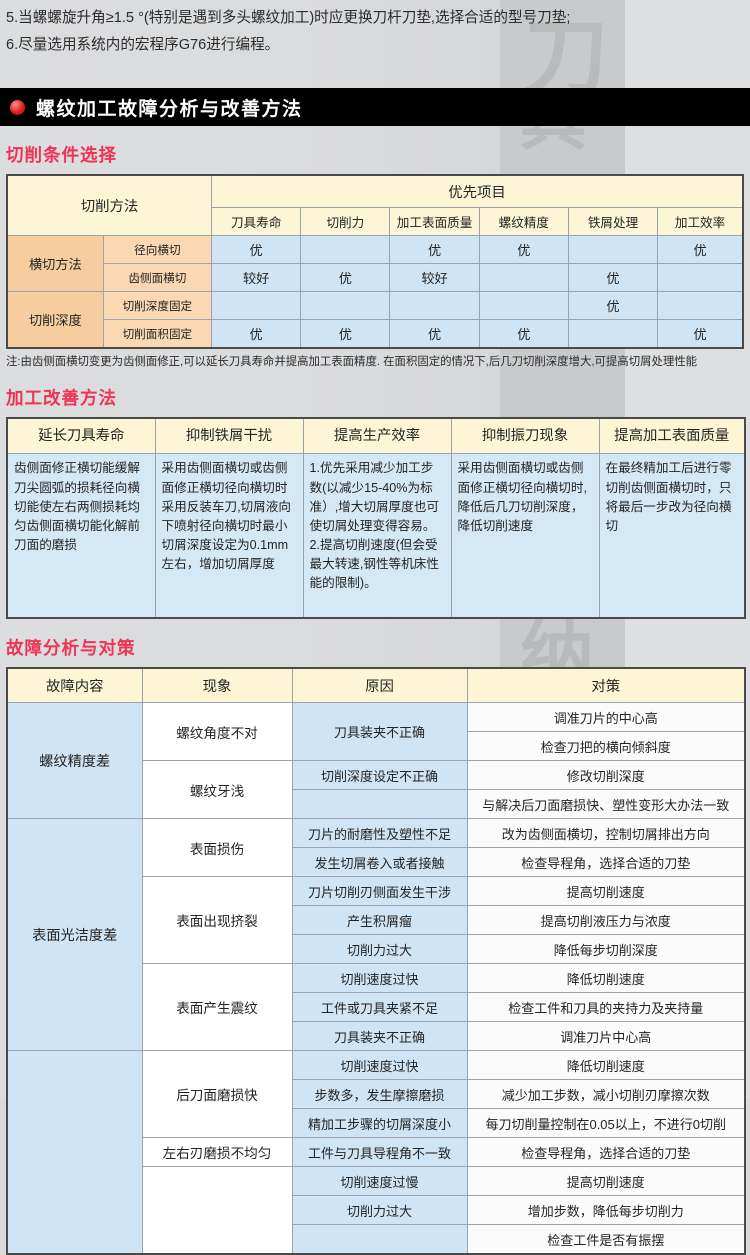  Describe the element at coordinates (256, 222) in the screenshot. I see `col-header-0: 刀具寿命` at that location.